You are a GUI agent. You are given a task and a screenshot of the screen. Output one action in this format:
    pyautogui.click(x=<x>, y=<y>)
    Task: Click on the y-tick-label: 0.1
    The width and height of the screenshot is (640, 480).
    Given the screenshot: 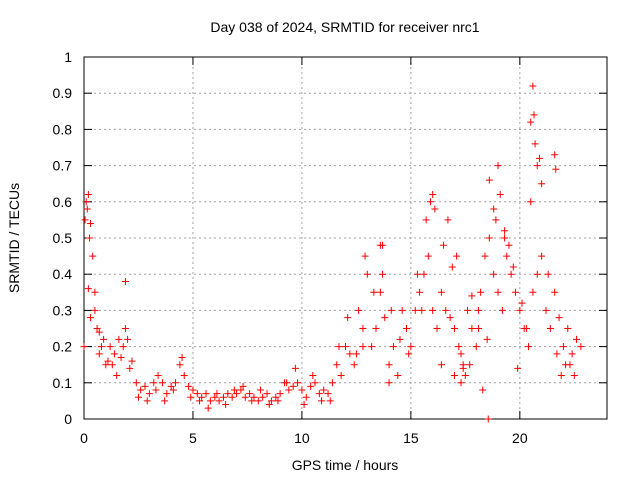 What is the action you would take?
    pyautogui.click(x=63, y=383)
    